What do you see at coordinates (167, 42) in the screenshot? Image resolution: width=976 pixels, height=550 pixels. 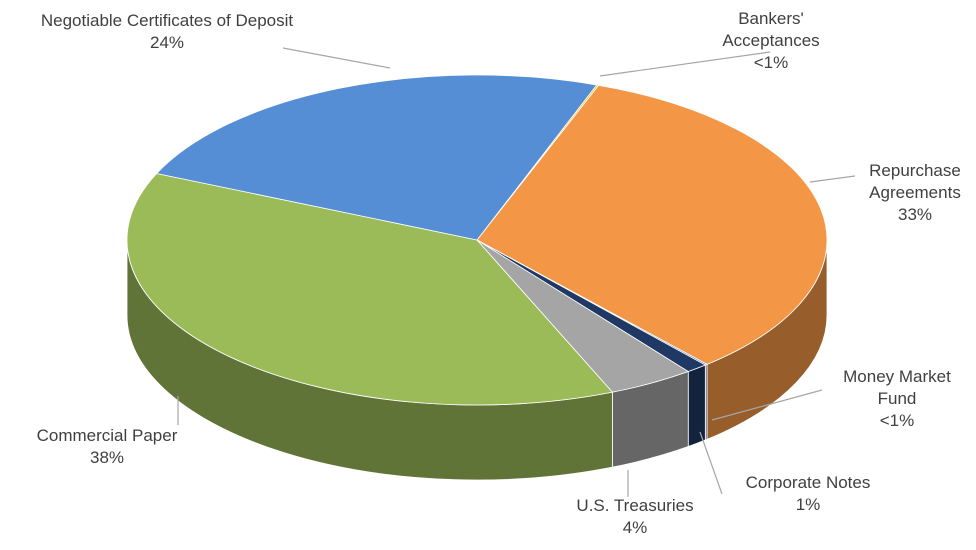 I see `label-value: 24%` at bounding box center [167, 42].